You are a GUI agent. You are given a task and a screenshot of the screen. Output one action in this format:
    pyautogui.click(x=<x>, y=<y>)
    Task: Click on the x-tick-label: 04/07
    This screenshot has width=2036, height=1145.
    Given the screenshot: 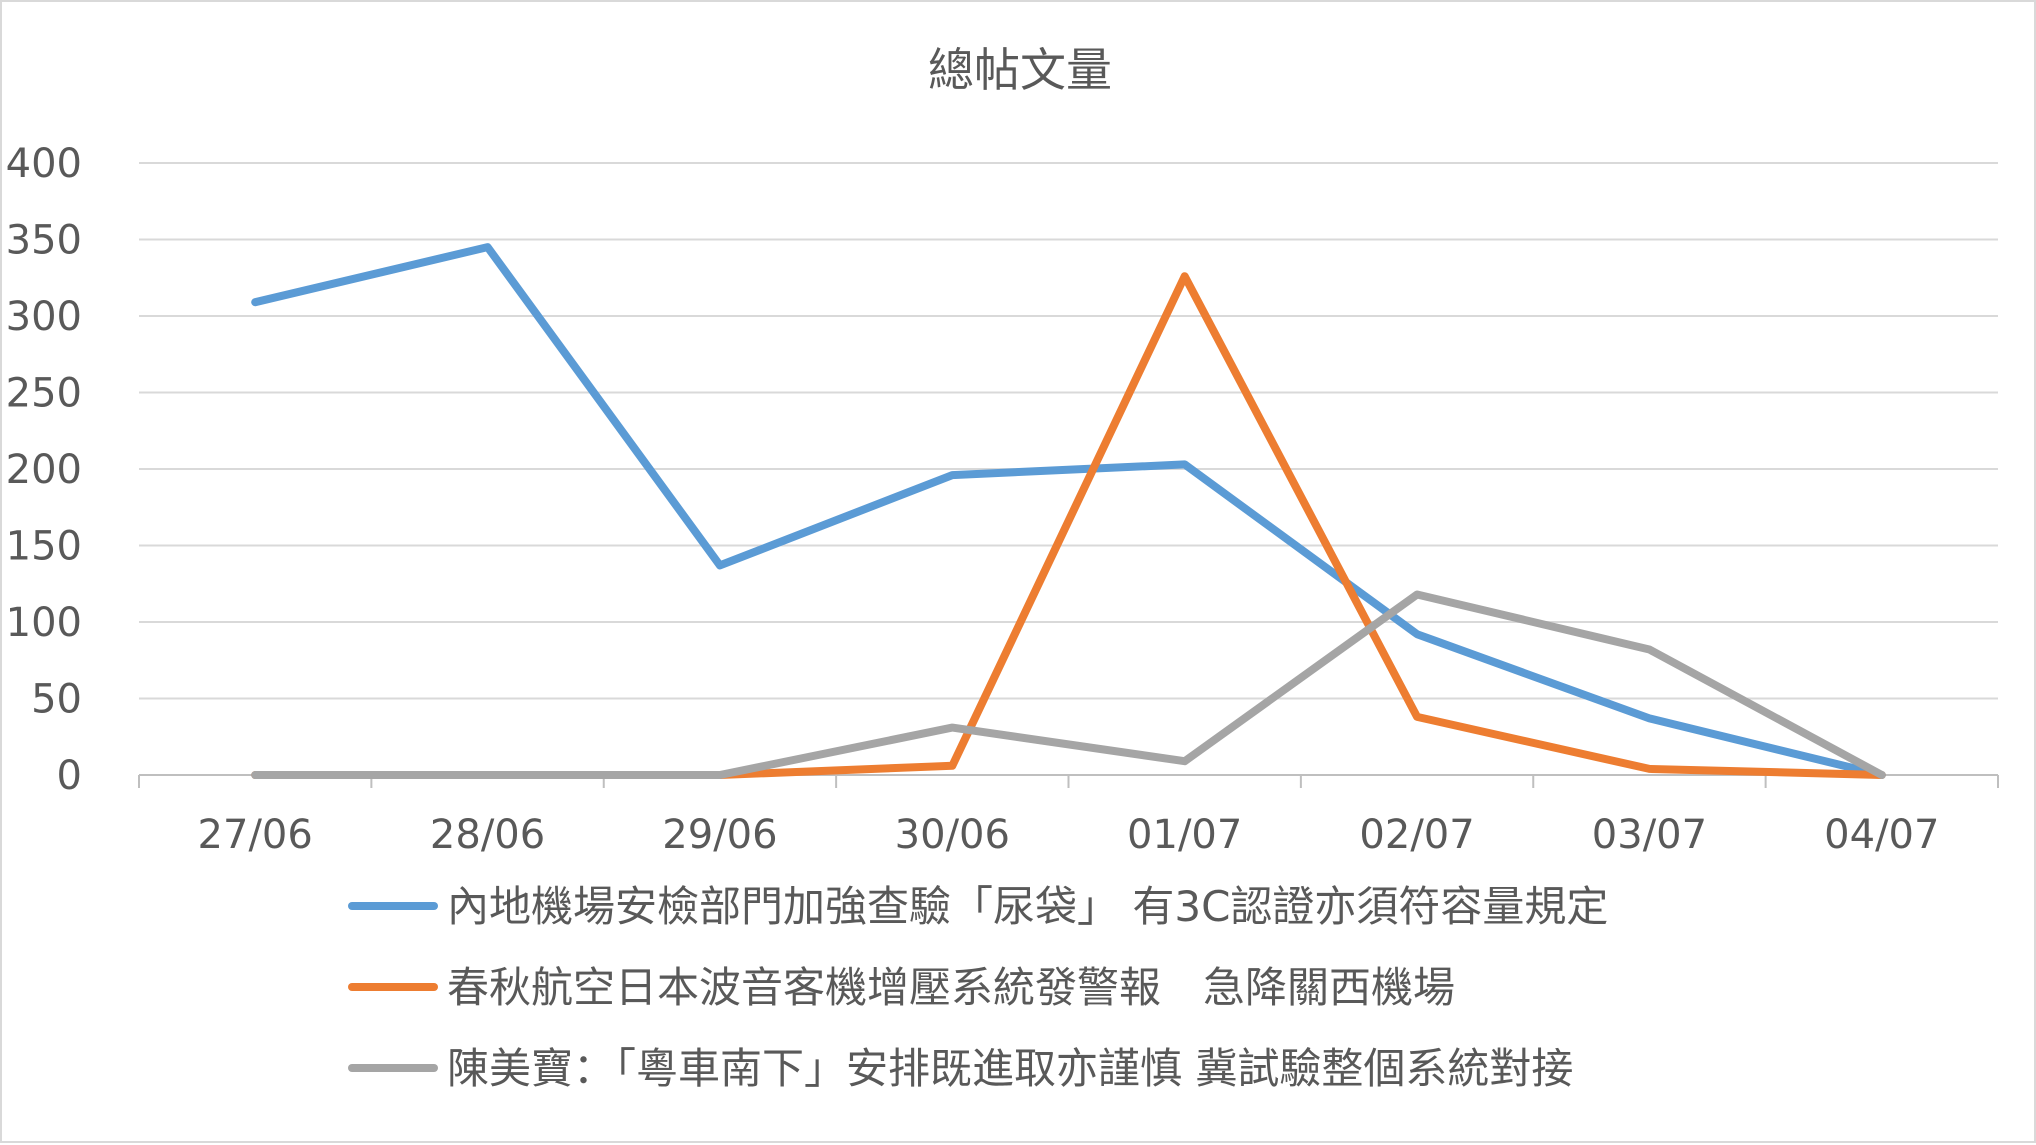 What is the action you would take?
    pyautogui.click(x=1881, y=835)
    